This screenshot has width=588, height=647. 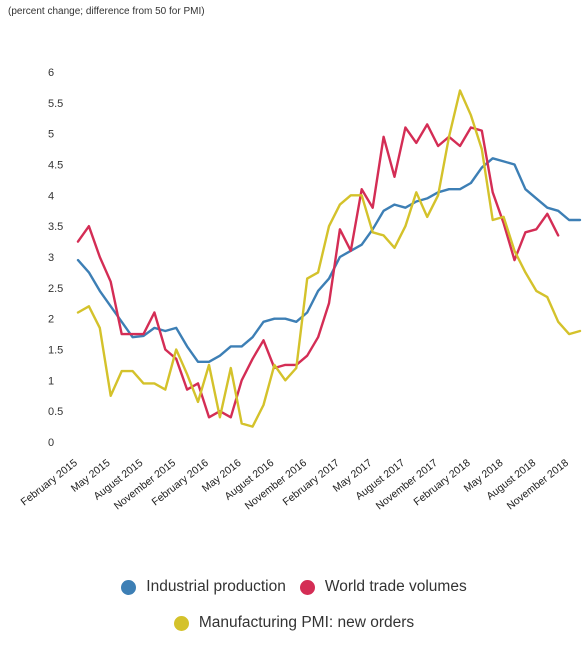 I want to click on y-tick-label: 0.5, so click(x=55, y=412).